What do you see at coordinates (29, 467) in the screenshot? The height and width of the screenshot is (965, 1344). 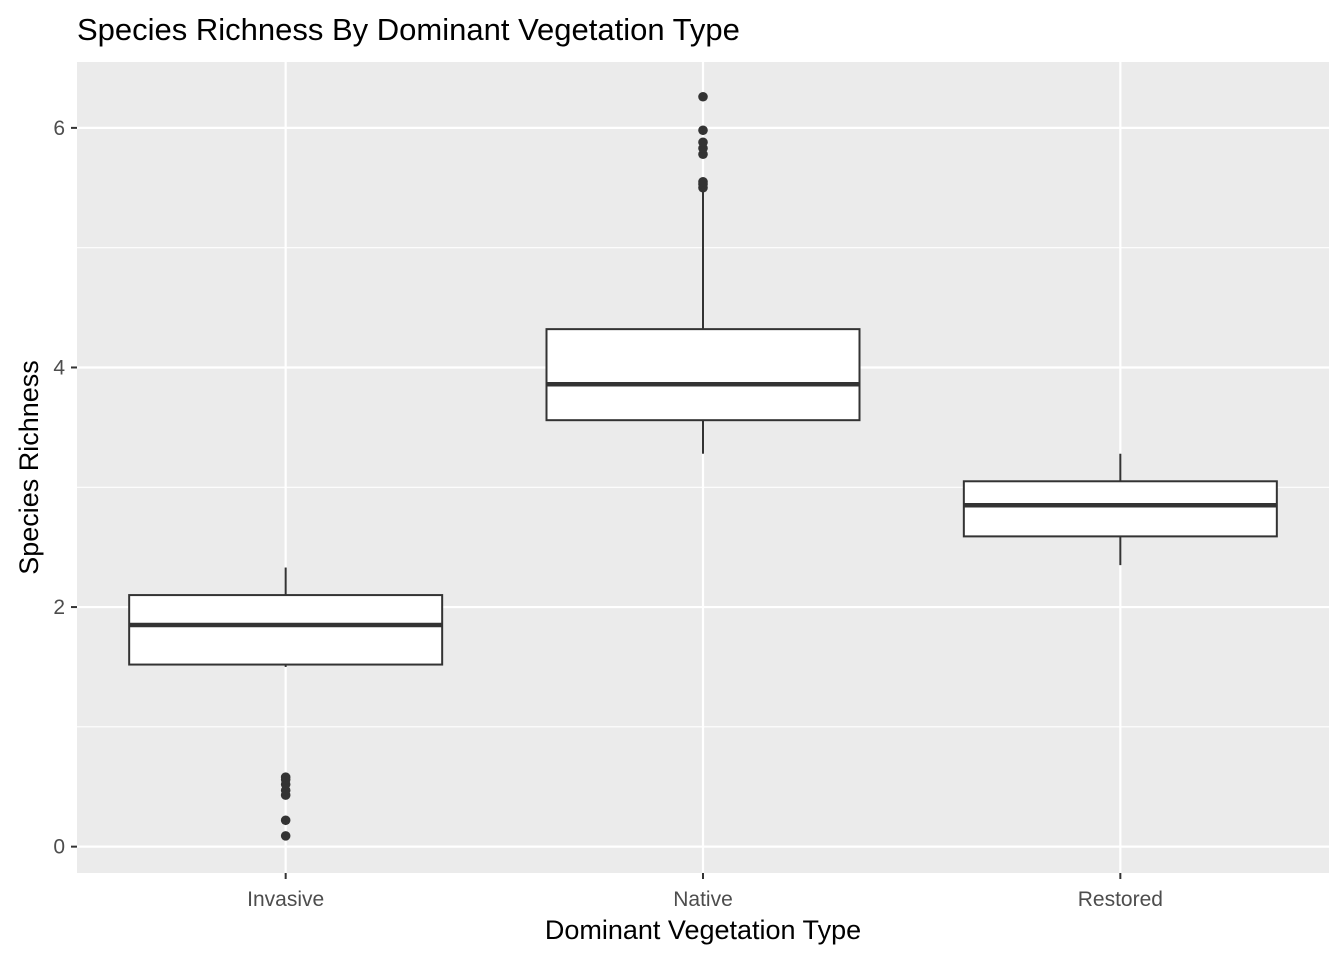 I see `y-axis-title: Species Richness` at bounding box center [29, 467].